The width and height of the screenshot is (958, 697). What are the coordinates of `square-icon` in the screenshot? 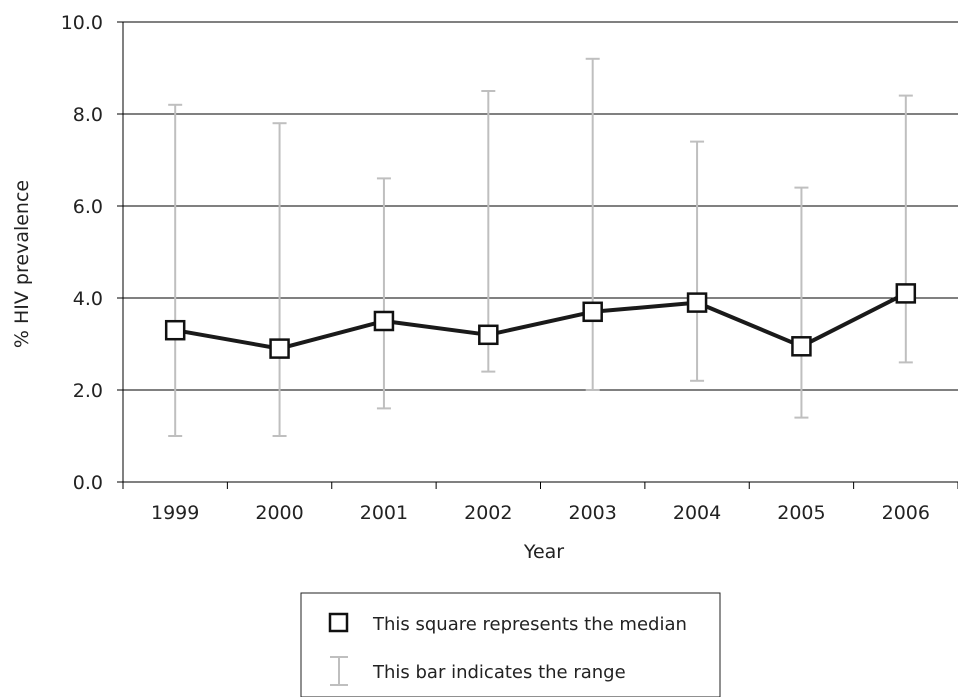 It's located at (338, 622).